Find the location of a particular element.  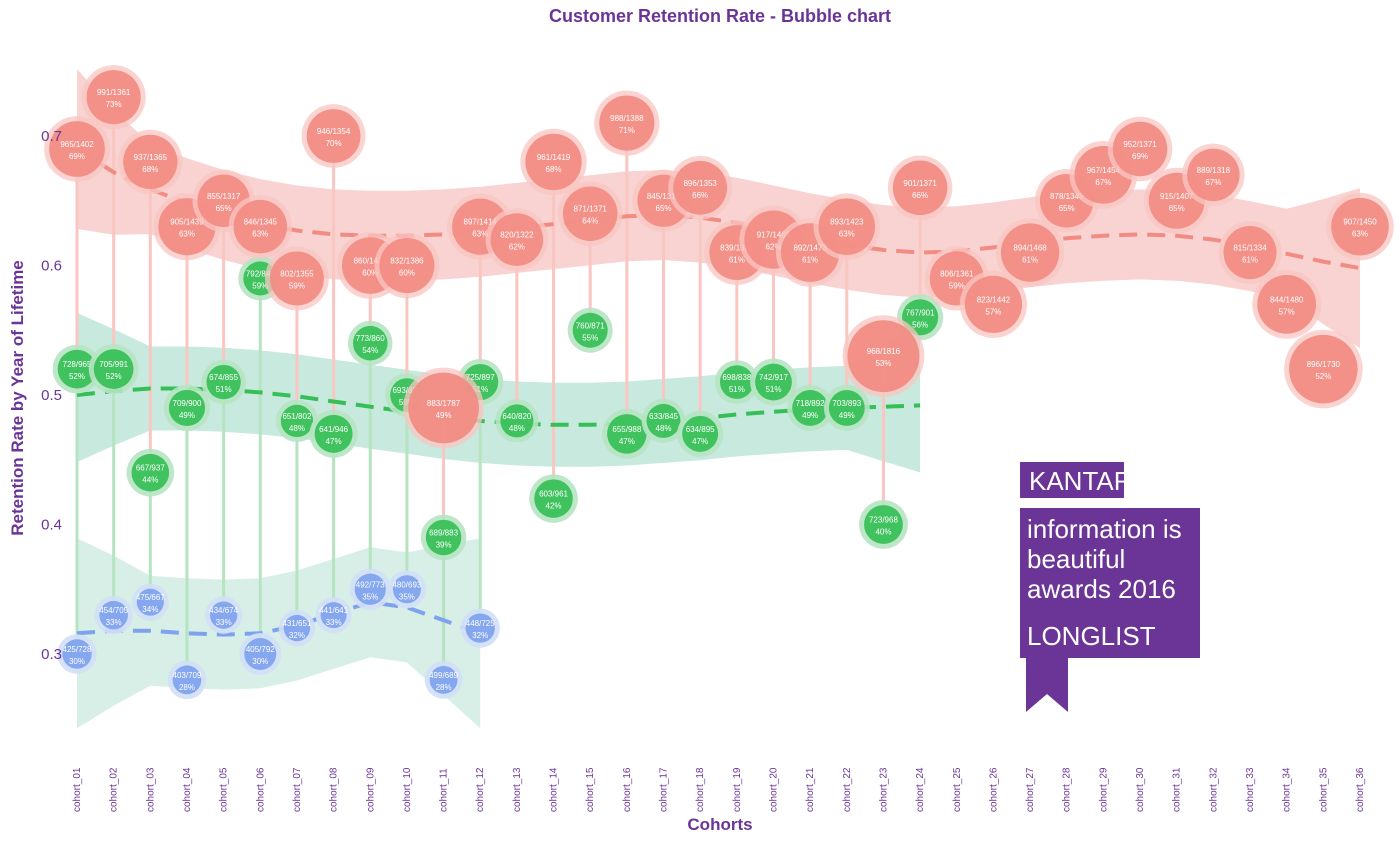

x-tick-label: cohort_03 is located at coordinates (150, 789).